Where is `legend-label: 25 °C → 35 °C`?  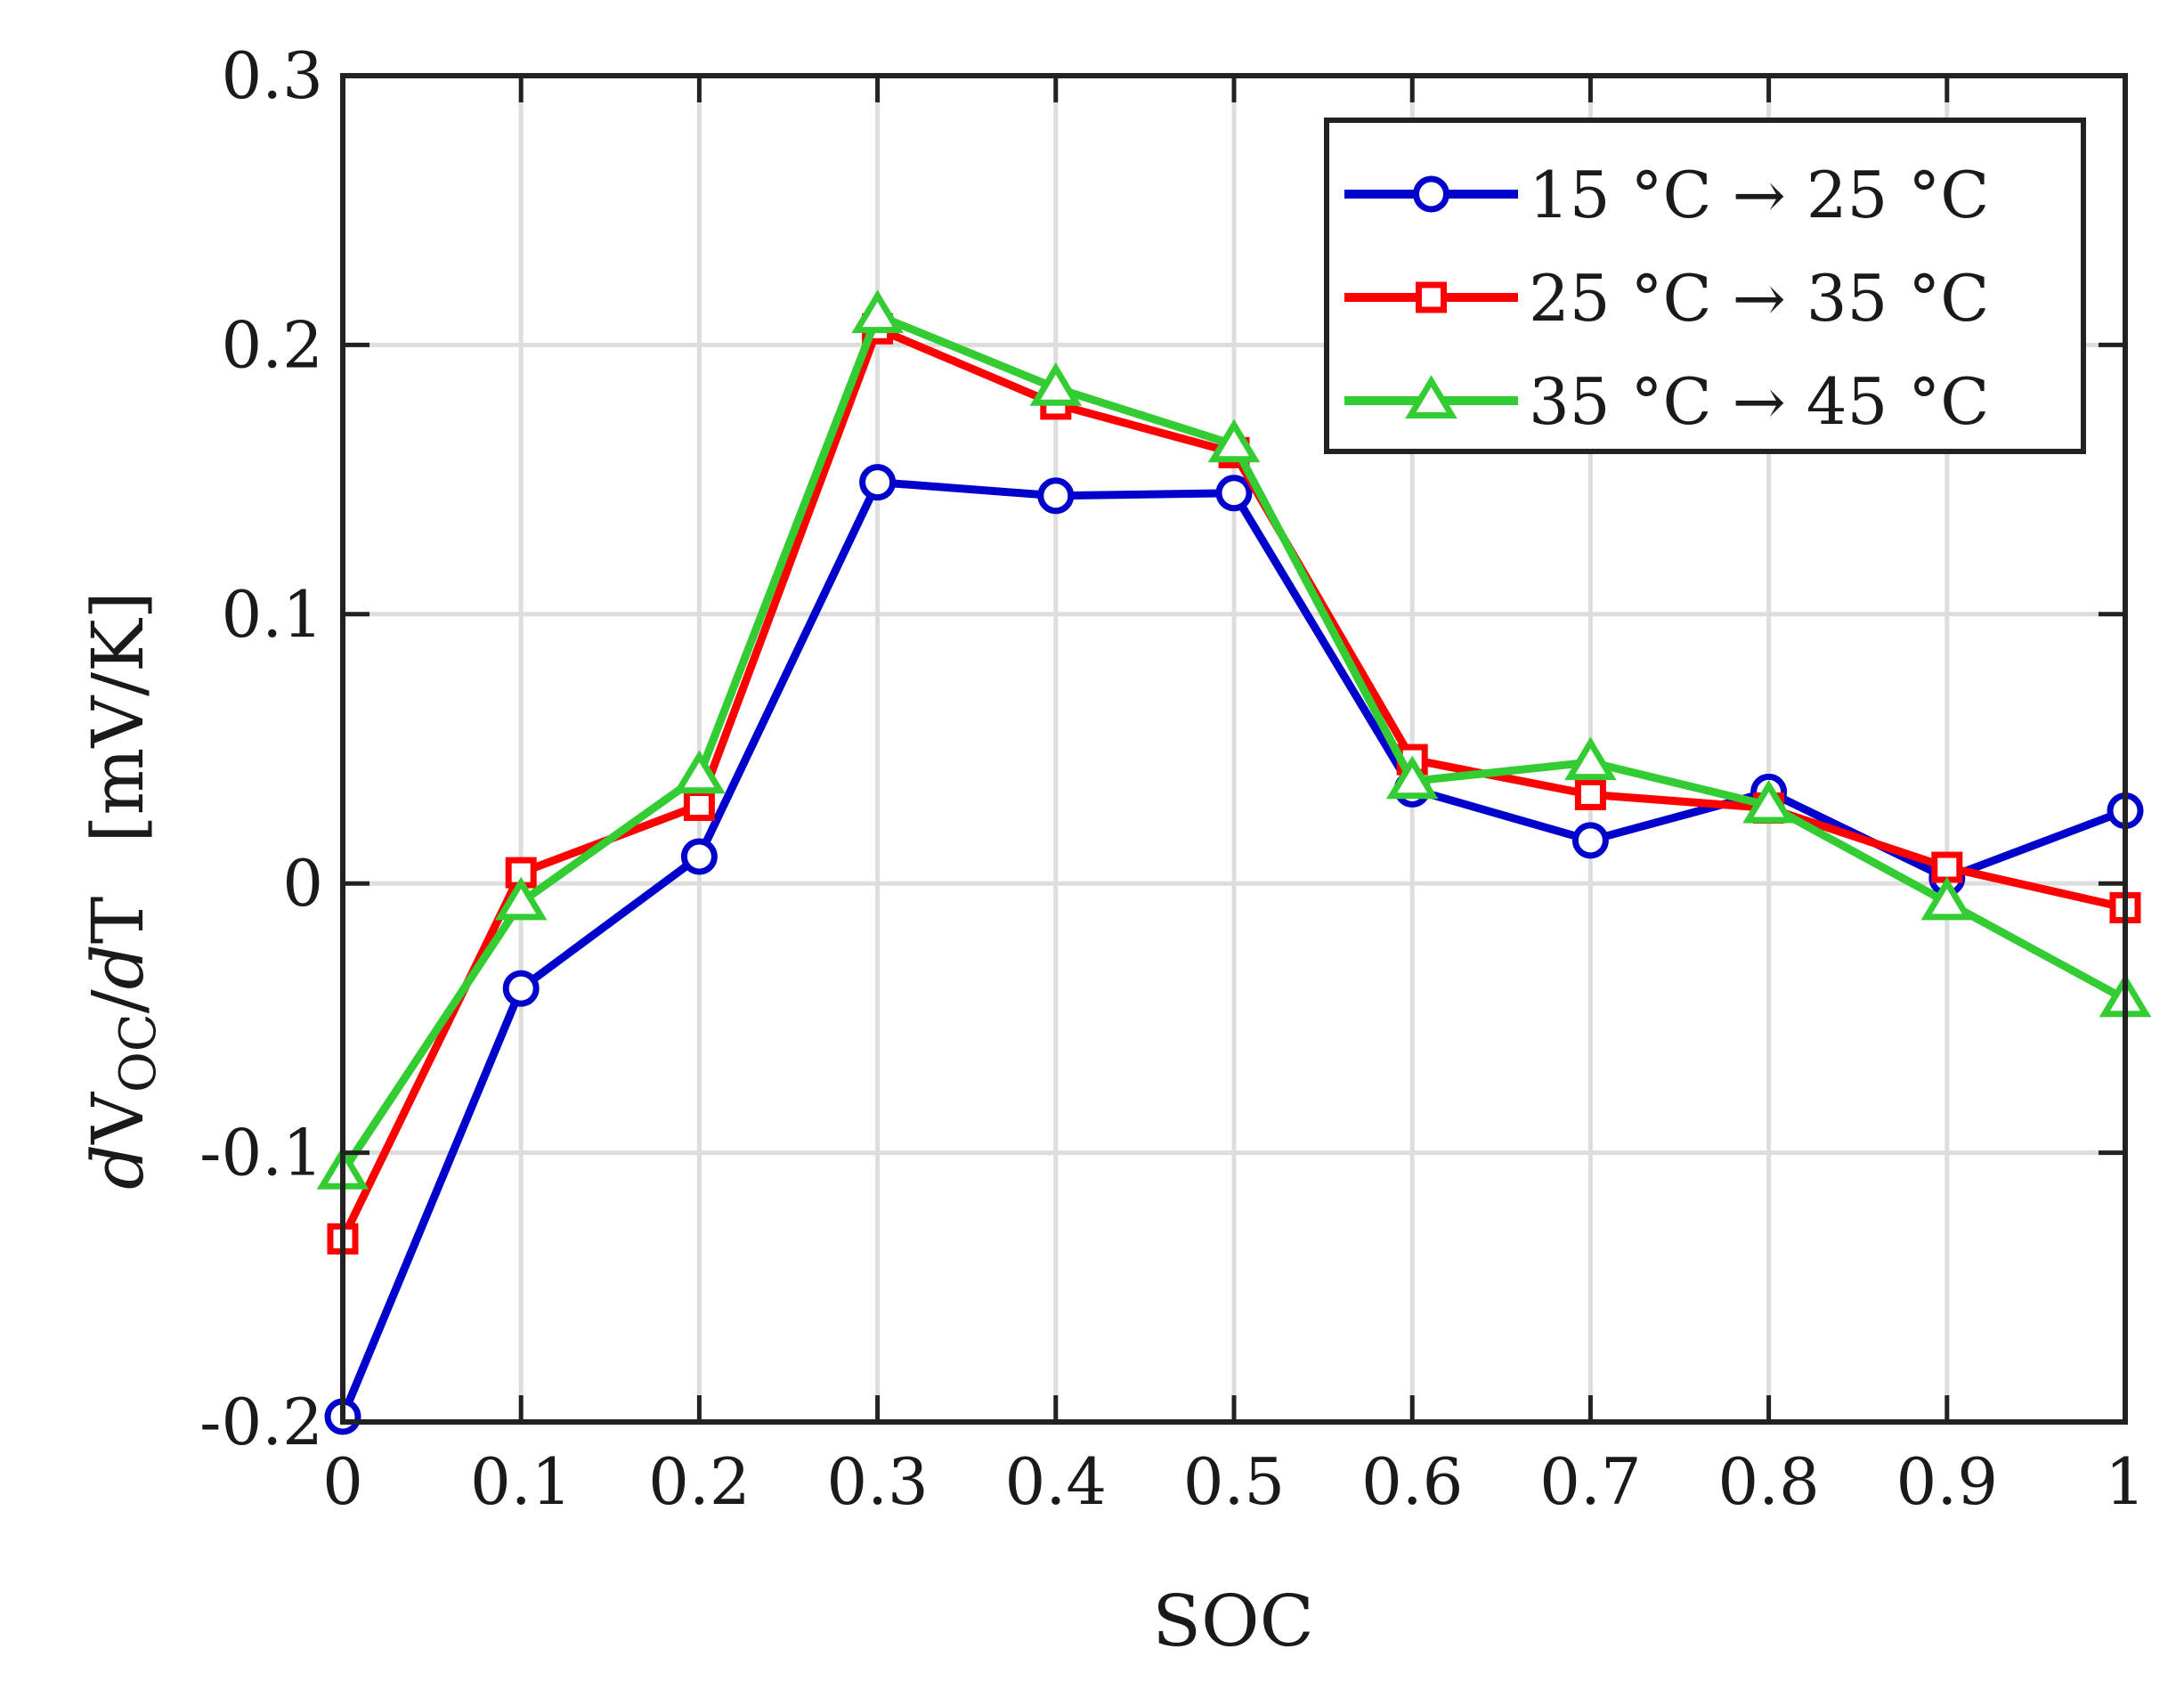
legend-label: 25 °C → 35 °C is located at coordinates (1759, 298).